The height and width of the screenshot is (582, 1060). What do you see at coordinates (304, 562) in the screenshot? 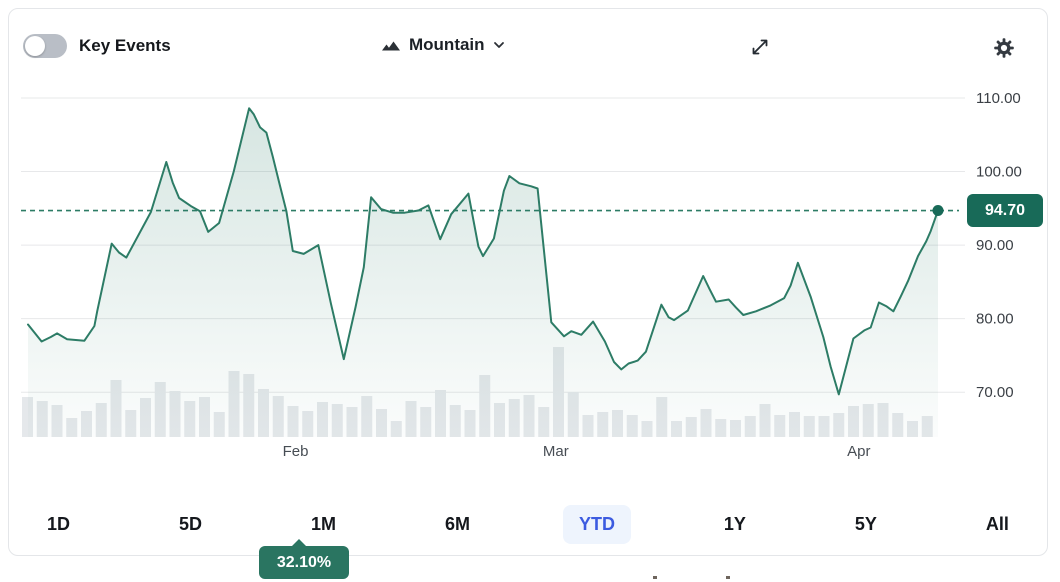
I see `change-percent-value: 32.10%` at bounding box center [304, 562].